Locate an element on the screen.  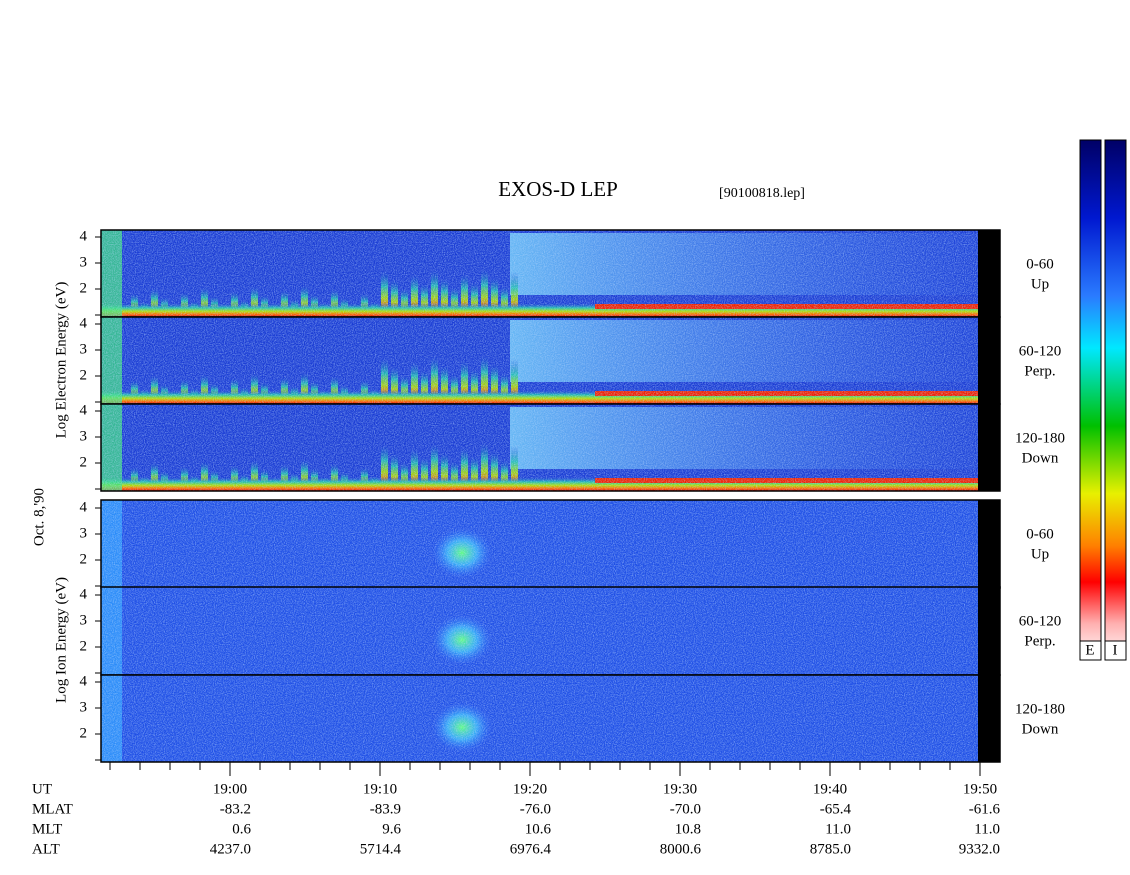
row-value: 6976.4 is located at coordinates (531, 849).